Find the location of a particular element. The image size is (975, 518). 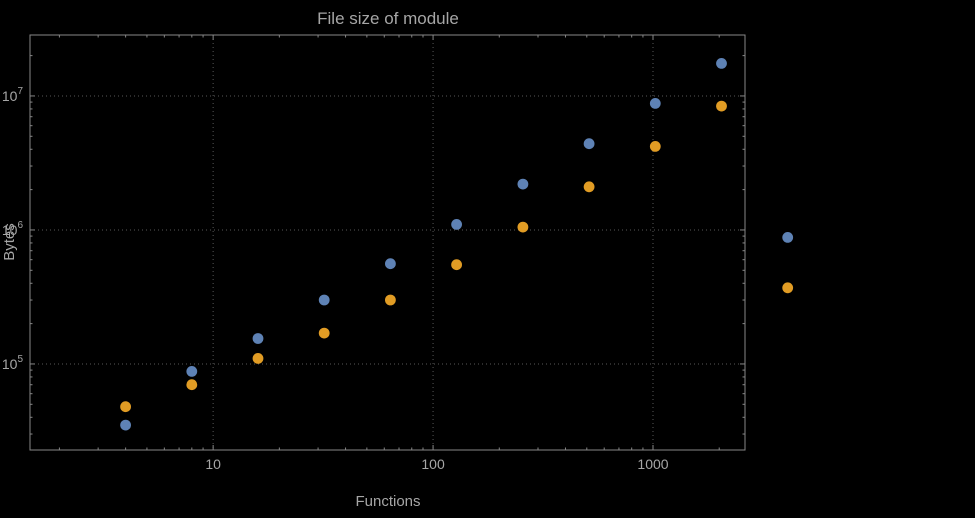

y-tick-label: 10⁷ is located at coordinates (13, 95).